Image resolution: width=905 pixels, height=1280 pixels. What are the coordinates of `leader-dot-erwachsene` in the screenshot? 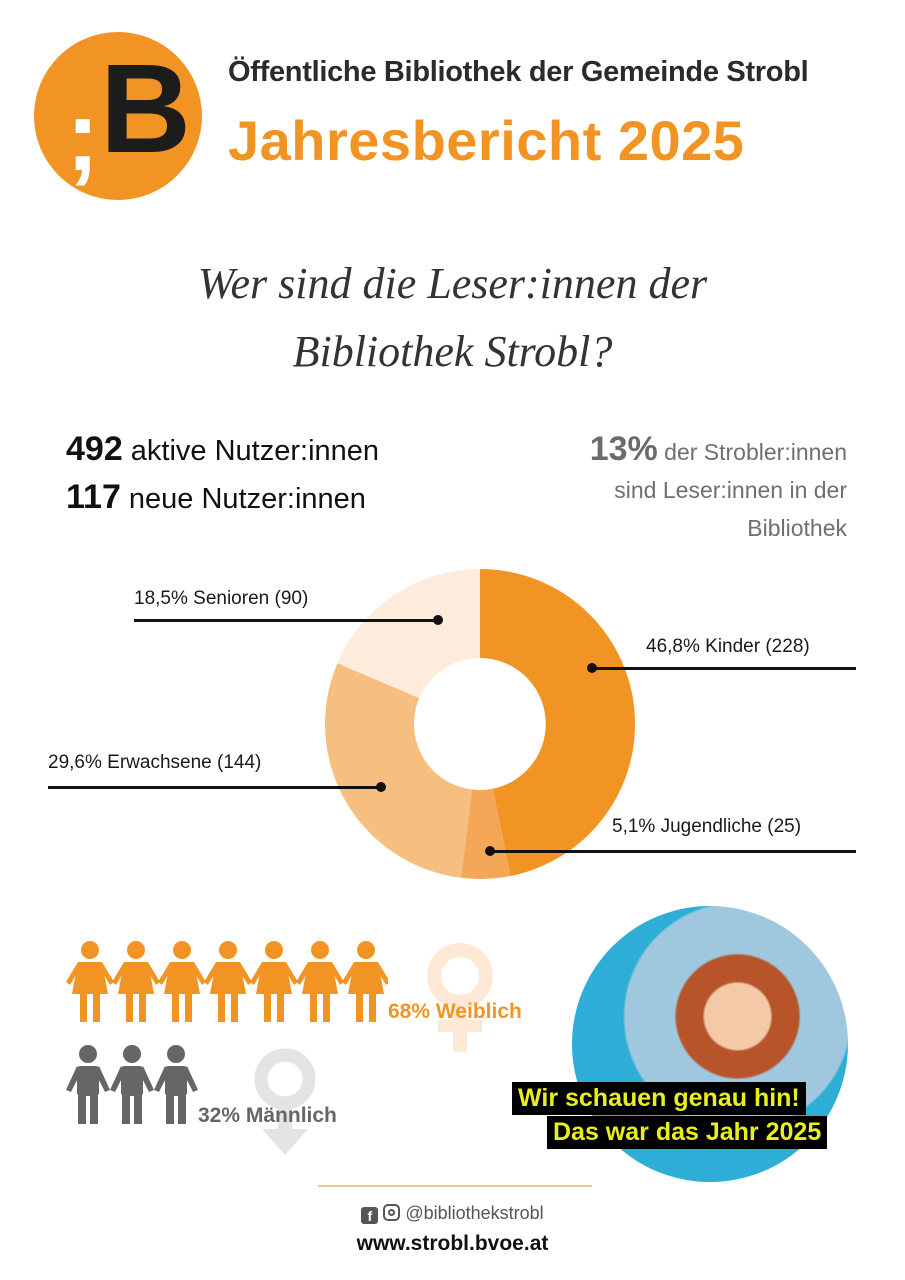 It's located at (381, 787).